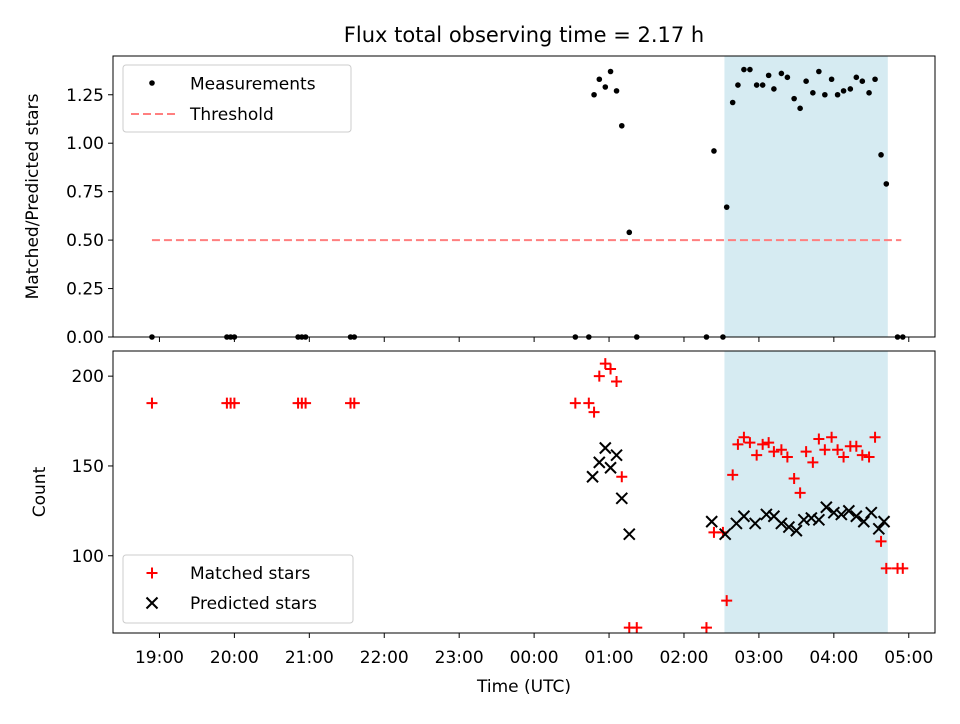 The image size is (960, 724). I want to click on top-y-tick-label-0: 0.00, so click(85, 338).